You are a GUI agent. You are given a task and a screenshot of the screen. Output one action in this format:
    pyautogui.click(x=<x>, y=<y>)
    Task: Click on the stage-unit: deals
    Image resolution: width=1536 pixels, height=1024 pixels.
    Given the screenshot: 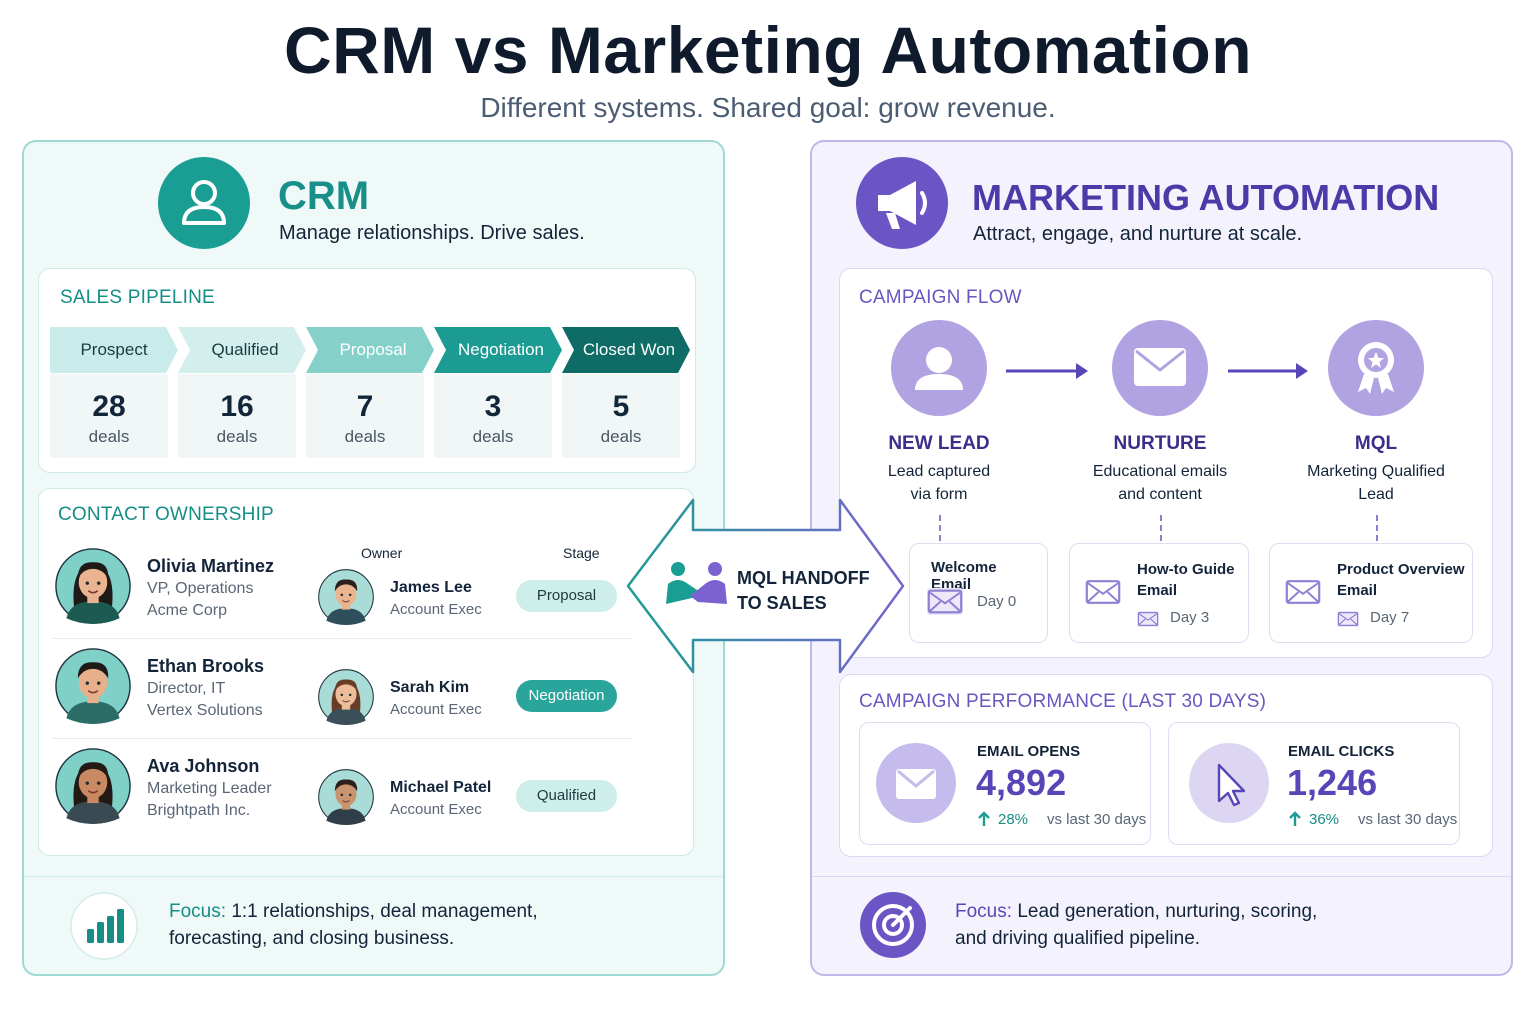 What is the action you would take?
    pyautogui.click(x=109, y=436)
    